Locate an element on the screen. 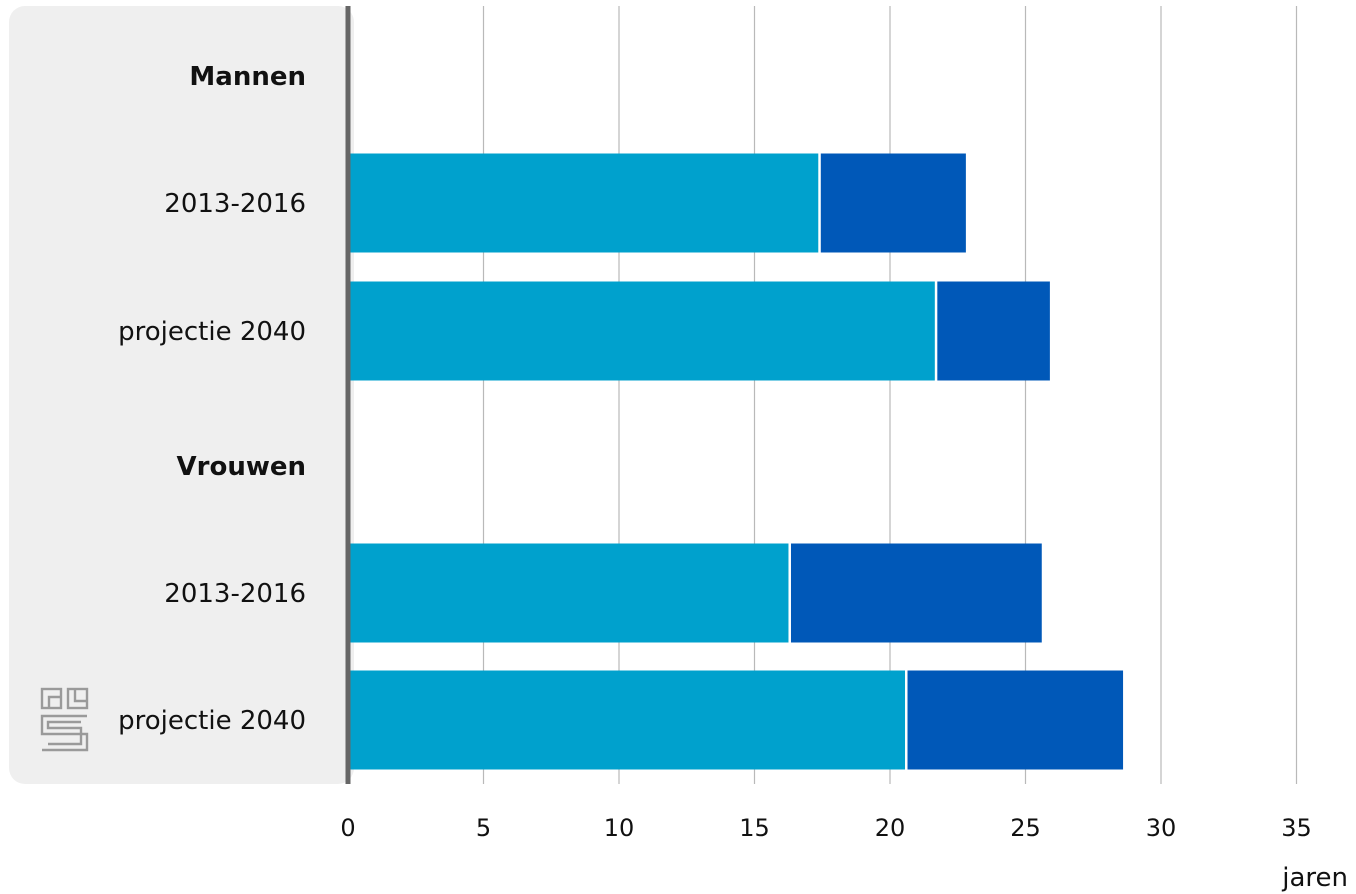 Image resolution: width=1356 pixels, height=894 pixels. x-tick-label: 5 is located at coordinates (483, 828).